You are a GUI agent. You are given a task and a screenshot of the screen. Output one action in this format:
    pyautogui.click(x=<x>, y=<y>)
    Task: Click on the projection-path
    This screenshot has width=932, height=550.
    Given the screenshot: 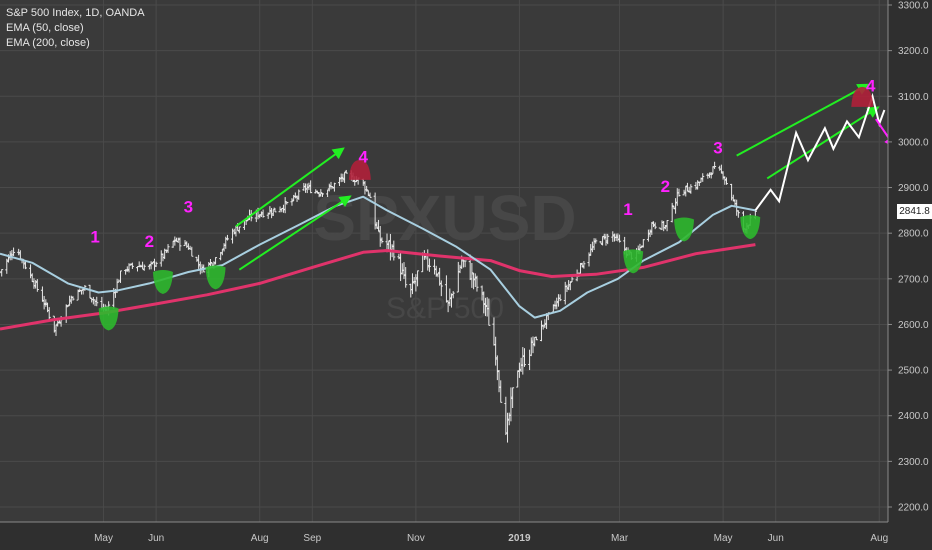 What is the action you would take?
    pyautogui.click(x=820, y=151)
    